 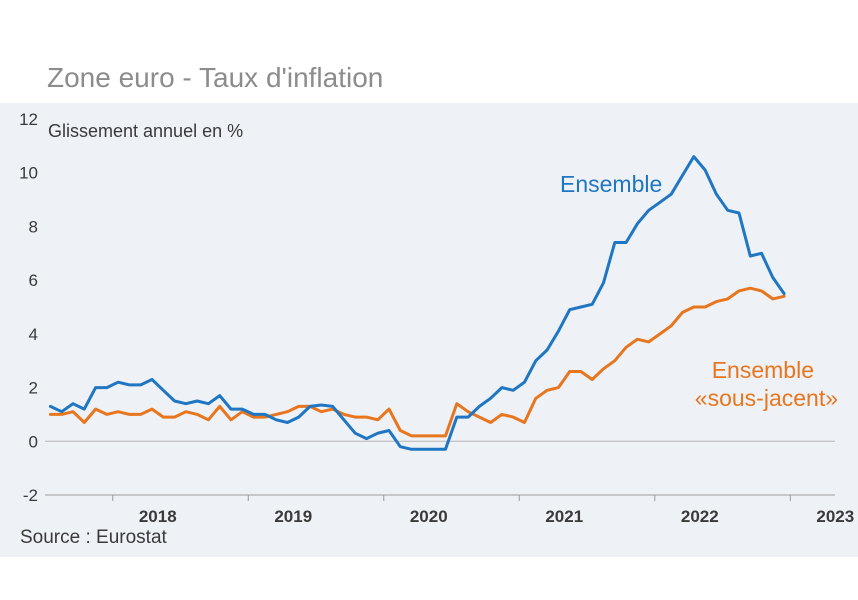 What do you see at coordinates (93, 537) in the screenshot?
I see `source-note: Source : Eurostat` at bounding box center [93, 537].